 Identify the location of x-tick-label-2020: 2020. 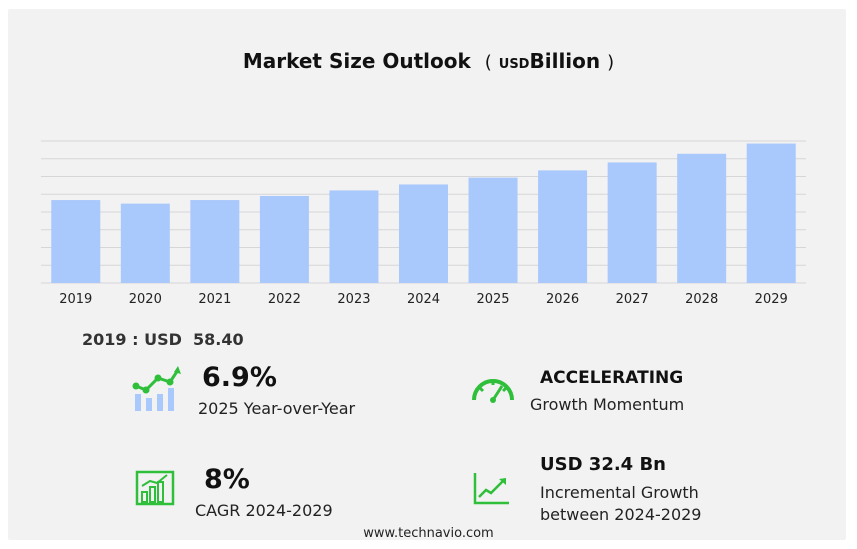
(145, 299).